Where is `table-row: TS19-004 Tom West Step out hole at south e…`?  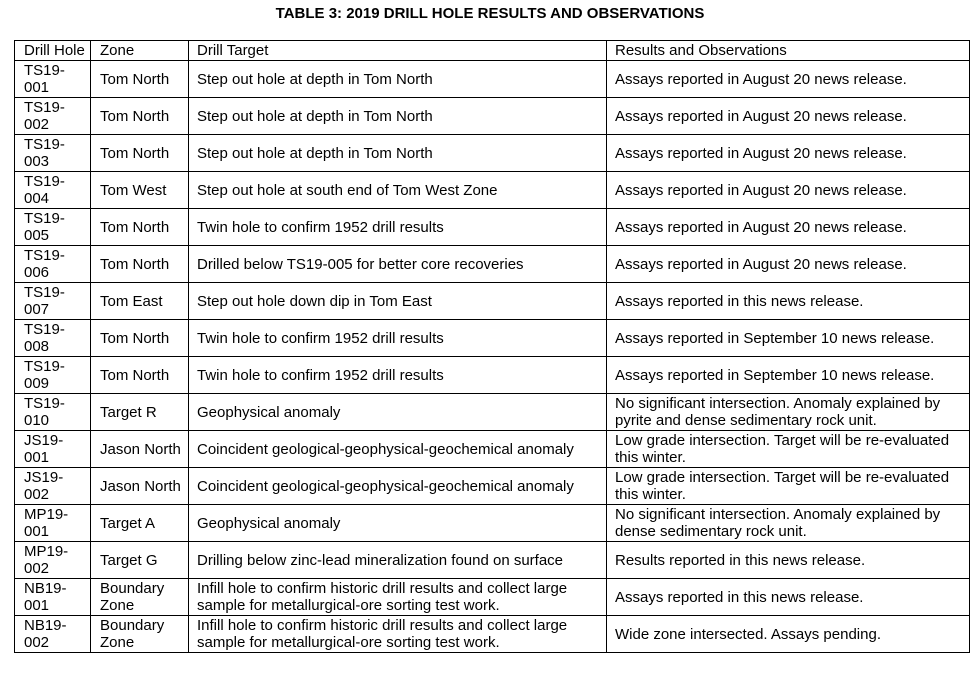 table-row: TS19-004 Tom West Step out hole at south e… is located at coordinates (492, 190).